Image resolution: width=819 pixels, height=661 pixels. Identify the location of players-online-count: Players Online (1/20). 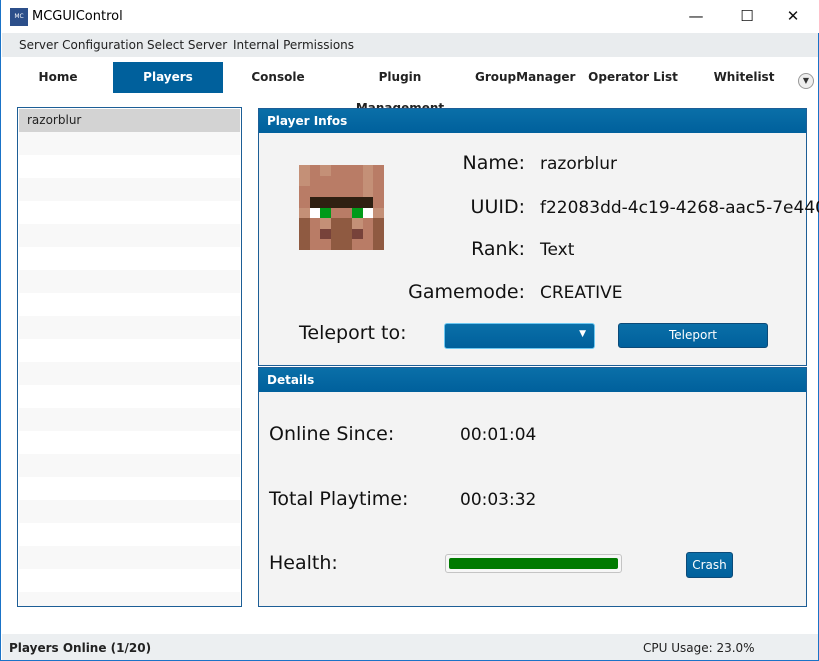
(80, 648).